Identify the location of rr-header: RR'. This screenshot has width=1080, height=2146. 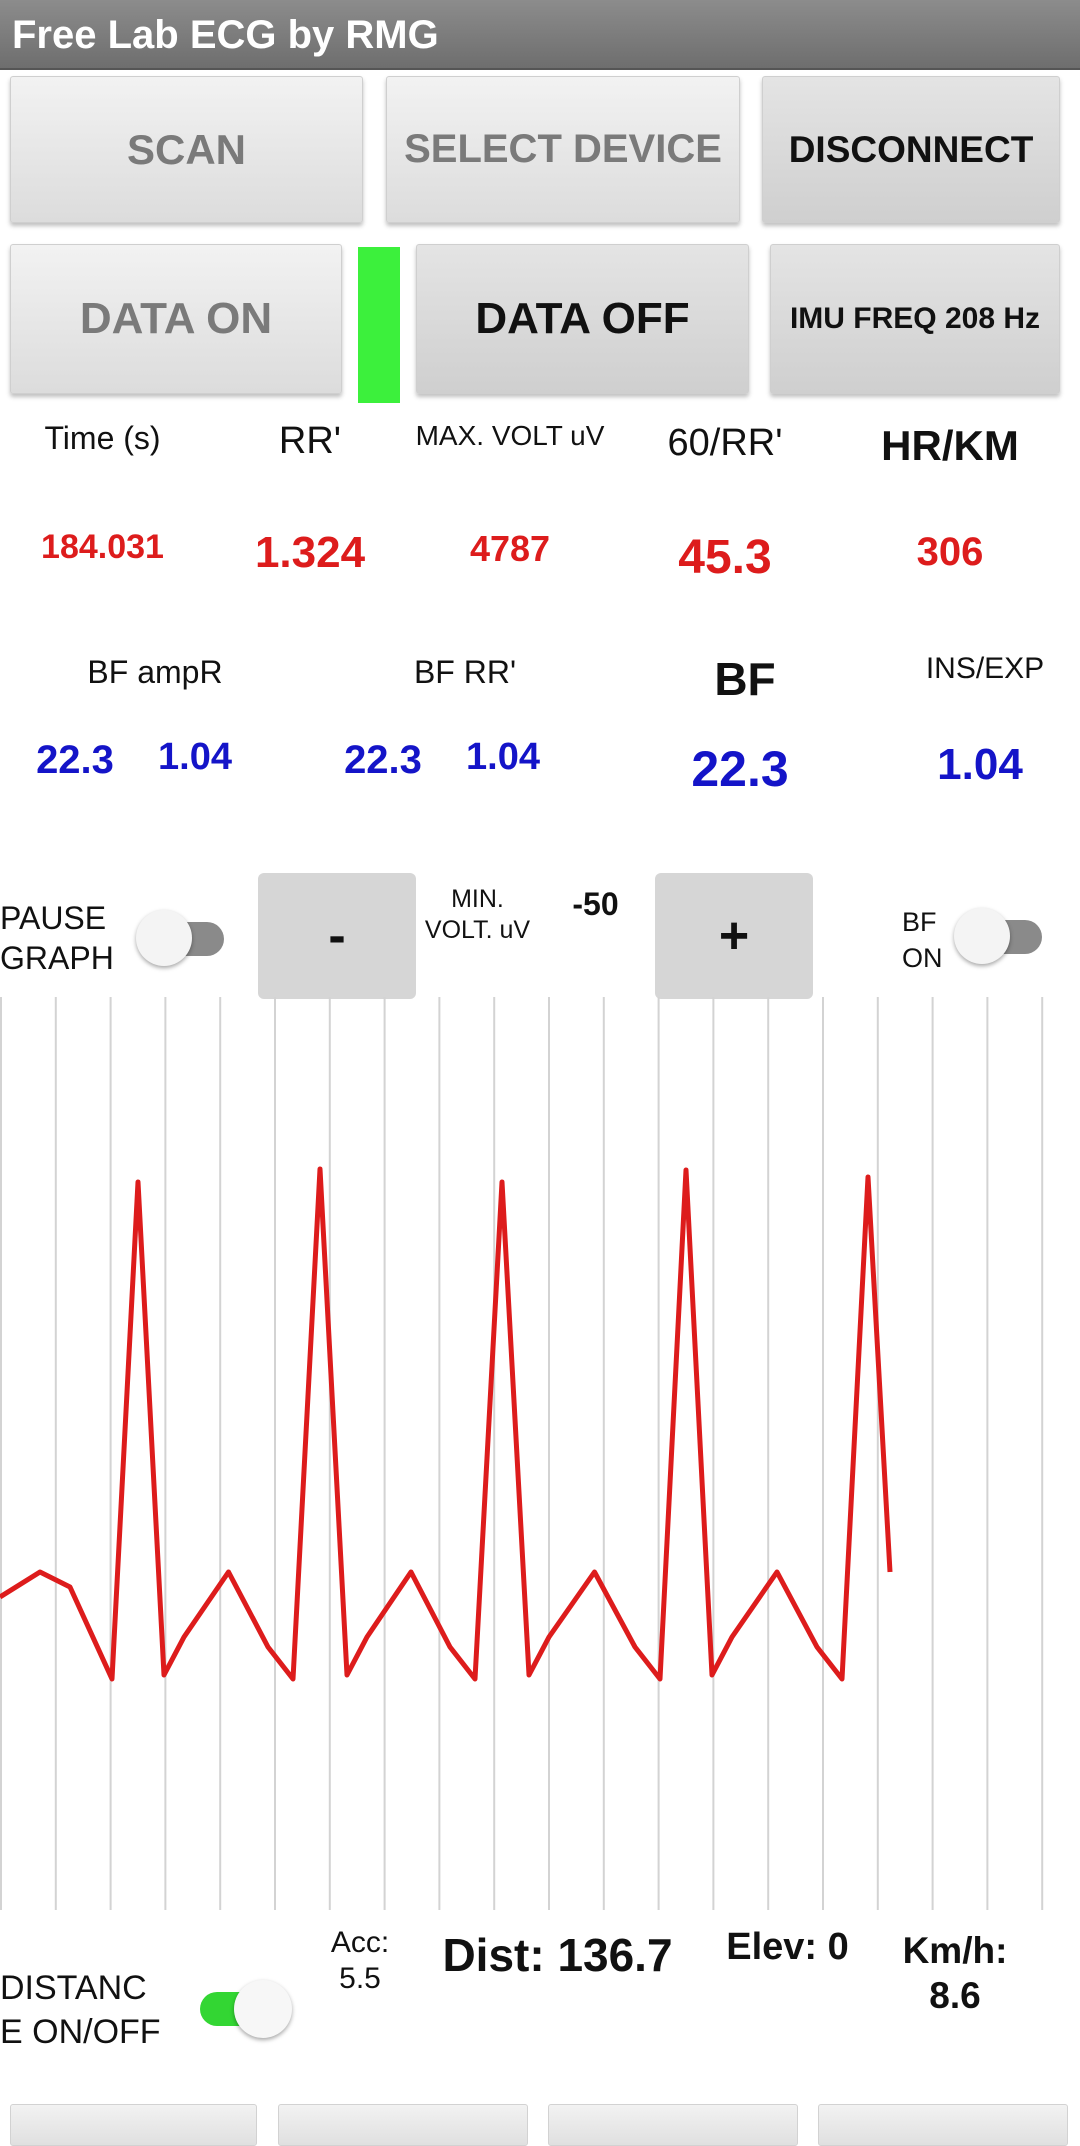
(310, 441).